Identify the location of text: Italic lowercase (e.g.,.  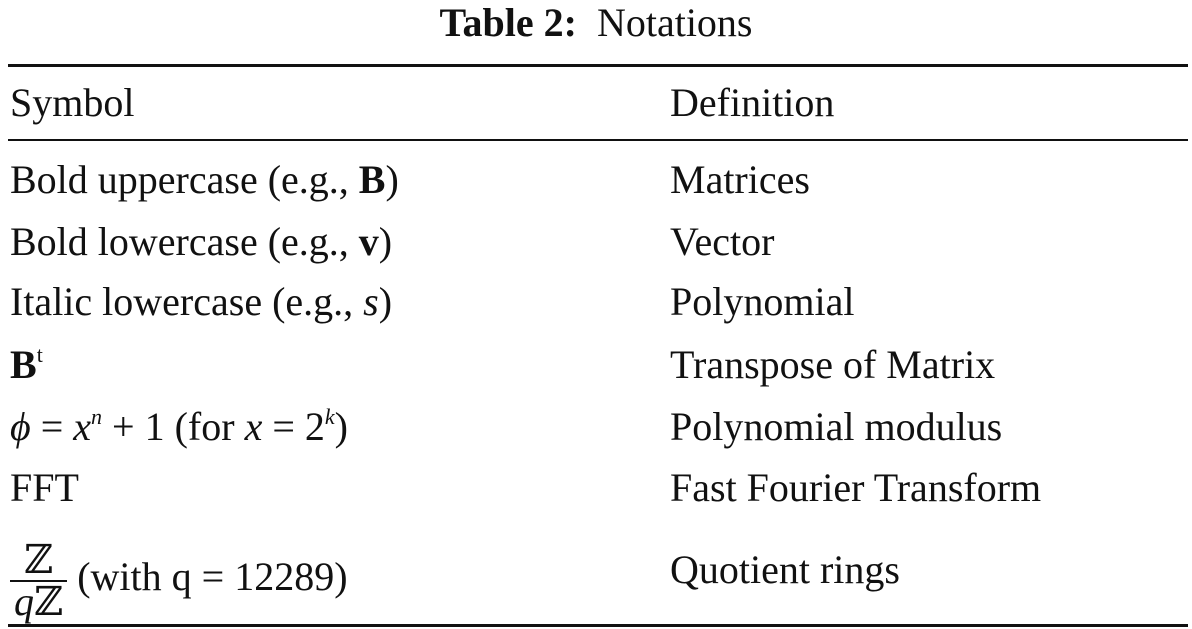
(187, 301).